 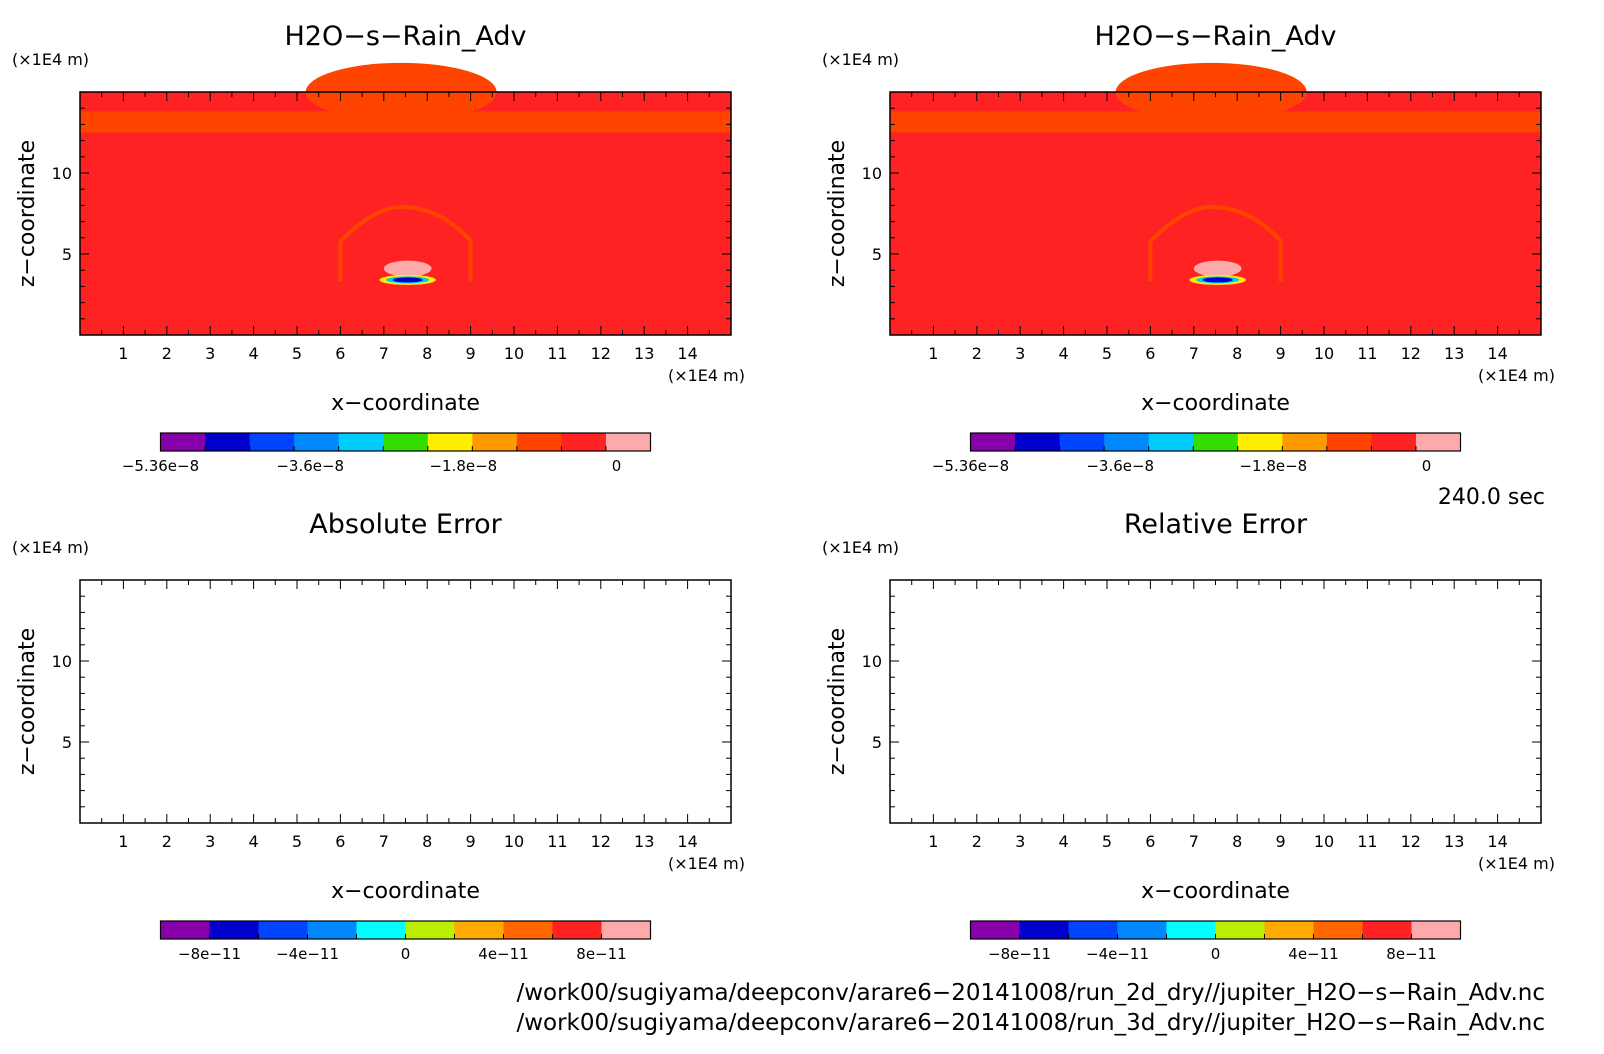 I want to click on colorbar-tick-label: −4e−11, so click(x=307, y=954).